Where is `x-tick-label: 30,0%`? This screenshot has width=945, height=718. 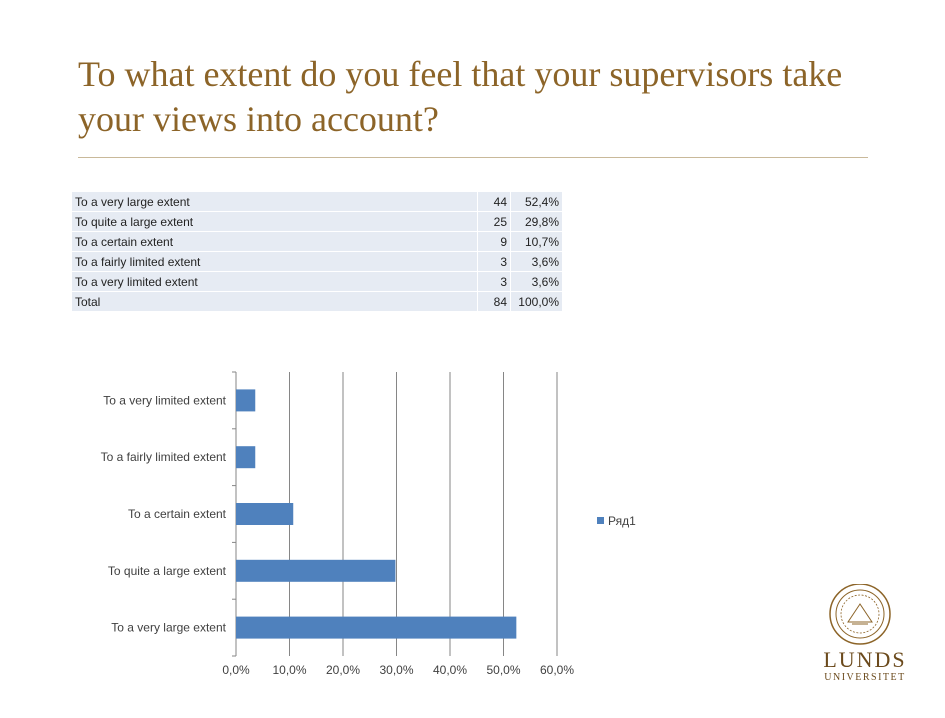 x-tick-label: 30,0% is located at coordinates (396, 670).